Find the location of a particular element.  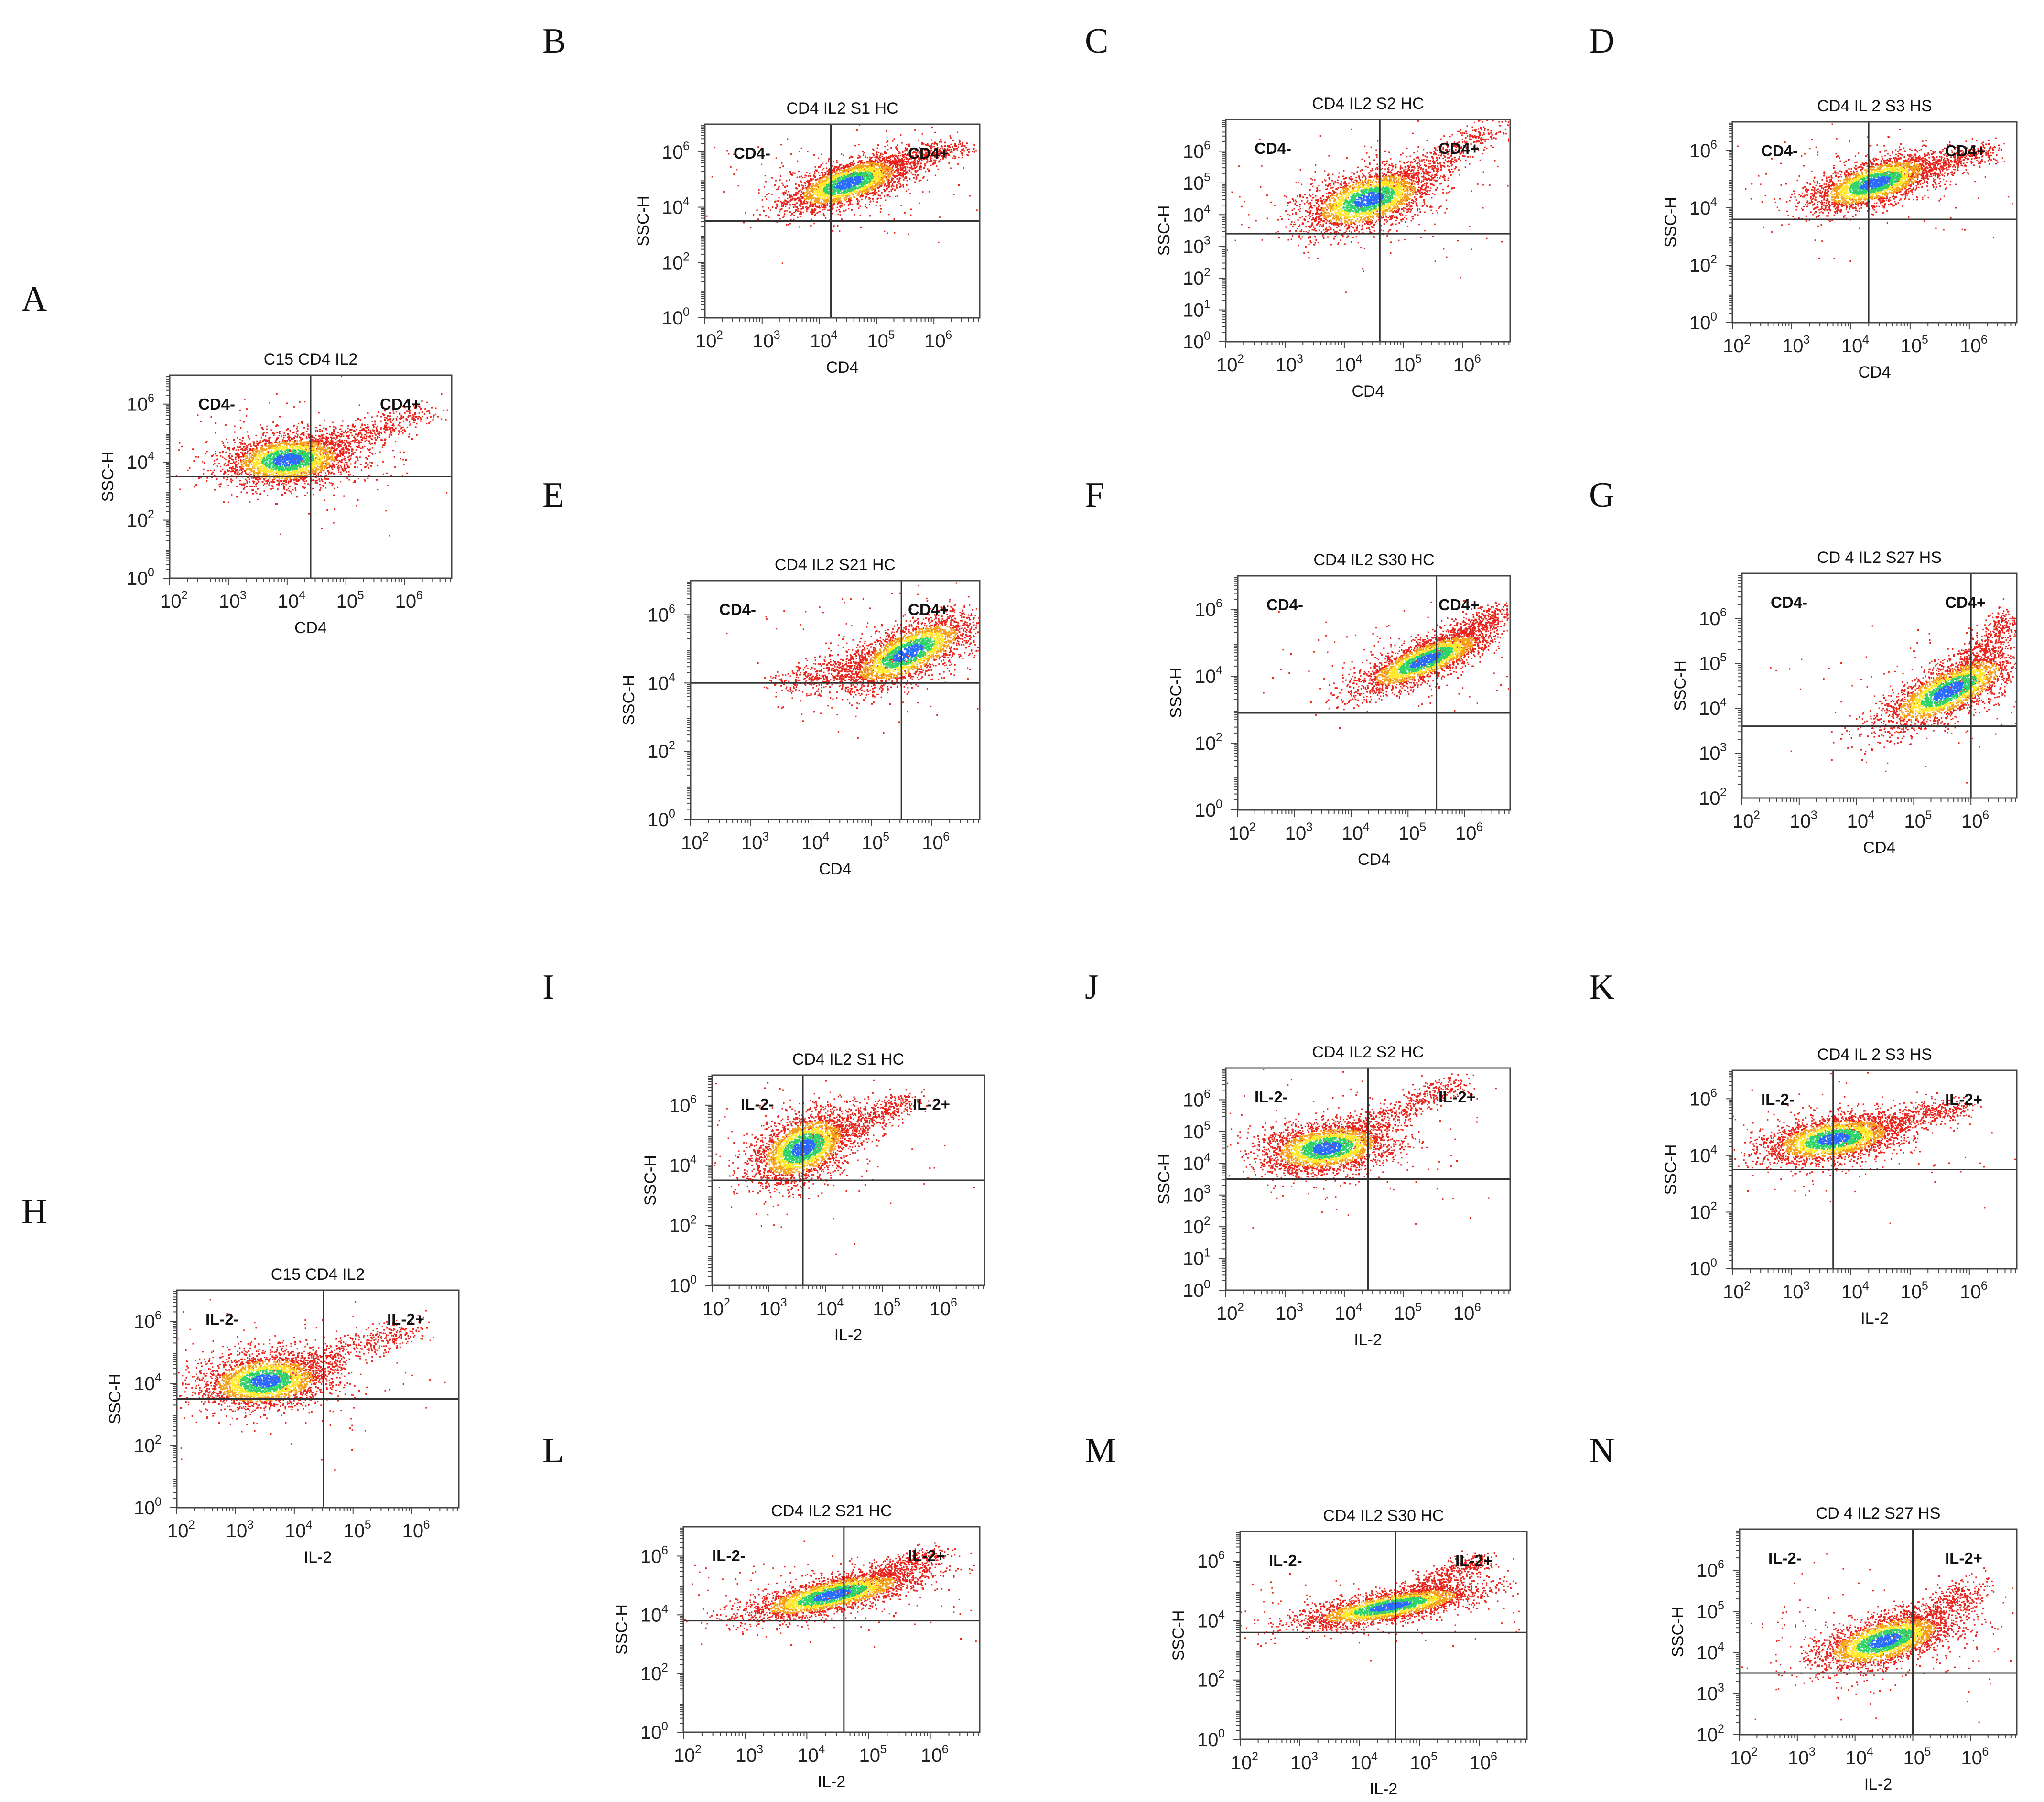

panel-letter: B is located at coordinates (554, 41).